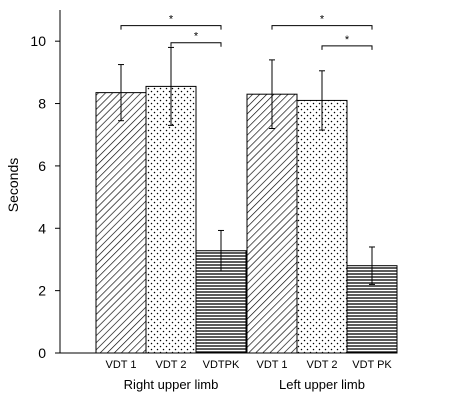 The width and height of the screenshot is (450, 401). Describe the element at coordinates (221, 365) in the screenshot. I see `x-tick-label: VDTPK` at that location.